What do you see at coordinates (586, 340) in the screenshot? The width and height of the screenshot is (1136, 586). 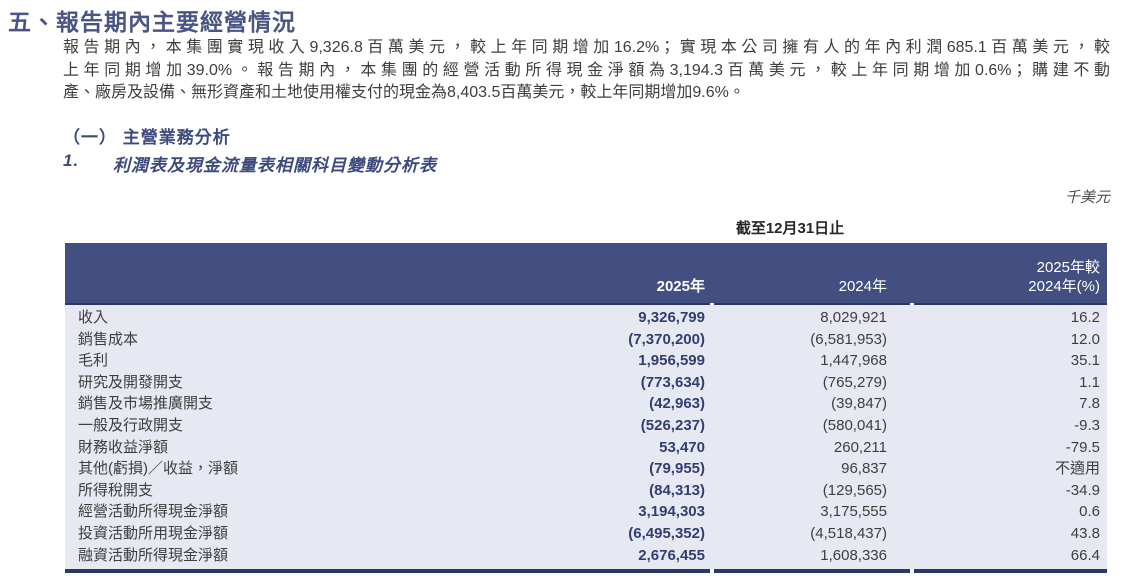 I see `table-row: 銷售成本 (7,370,200) (6,581,953) 12.0` at bounding box center [586, 340].